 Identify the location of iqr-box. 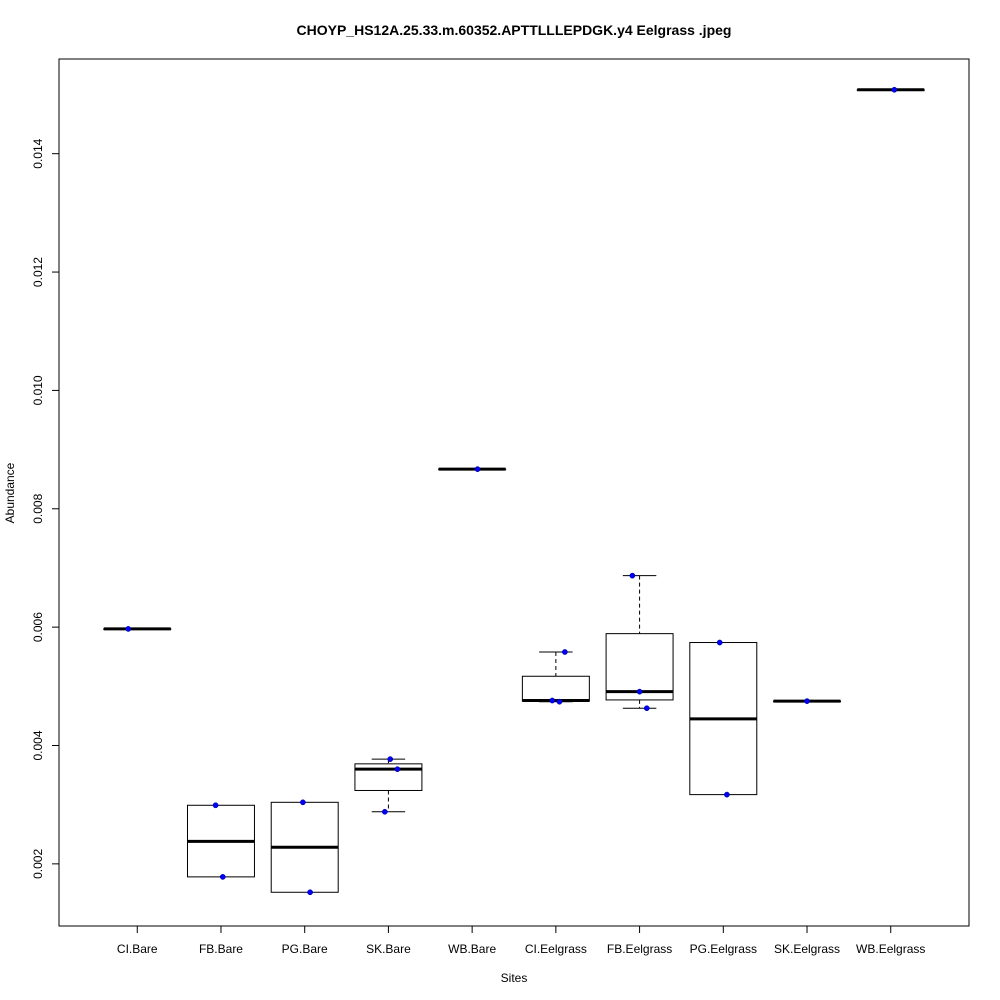
(555, 688).